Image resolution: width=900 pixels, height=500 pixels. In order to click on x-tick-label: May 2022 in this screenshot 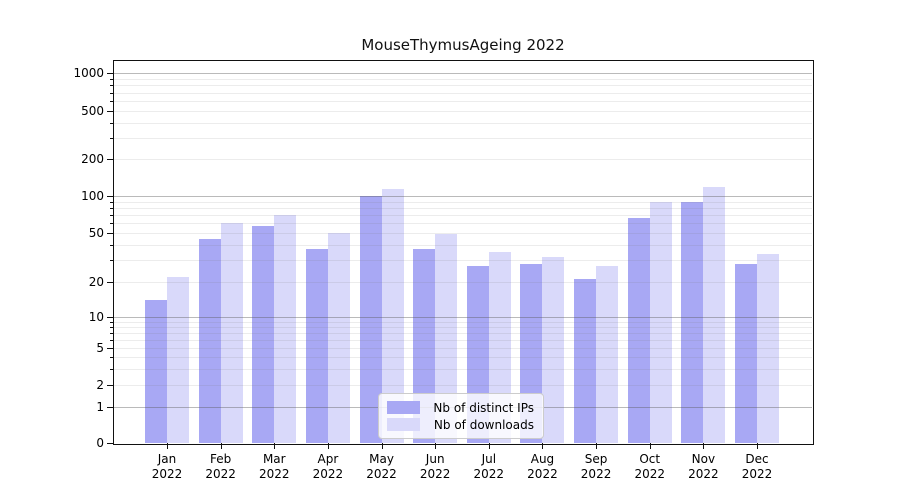, I will do `click(381, 466)`.